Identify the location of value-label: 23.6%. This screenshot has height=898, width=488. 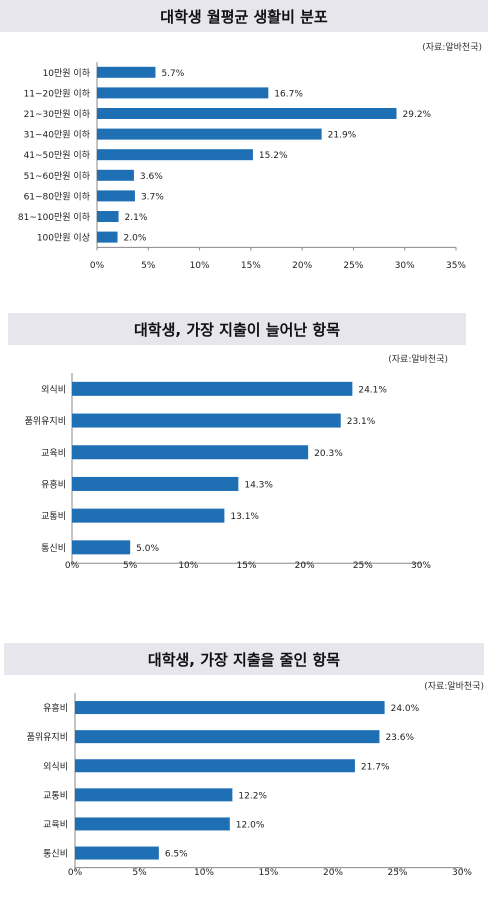
(399, 738).